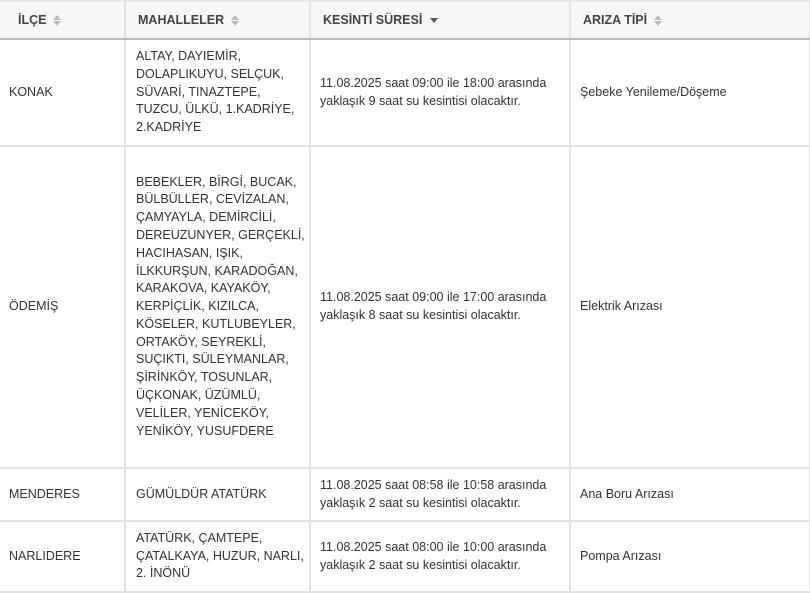 The width and height of the screenshot is (810, 593). I want to click on cell-ariza-tipi: Pompa Arızası, so click(690, 557).